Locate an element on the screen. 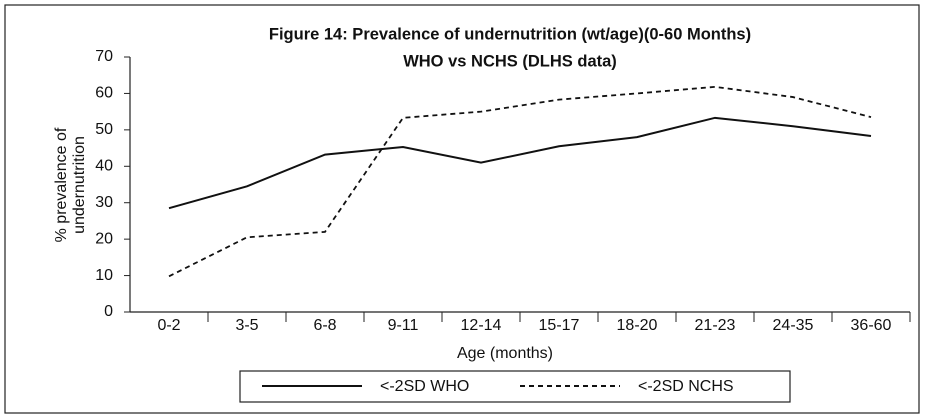  y-tick-label: 30 is located at coordinates (104, 202).